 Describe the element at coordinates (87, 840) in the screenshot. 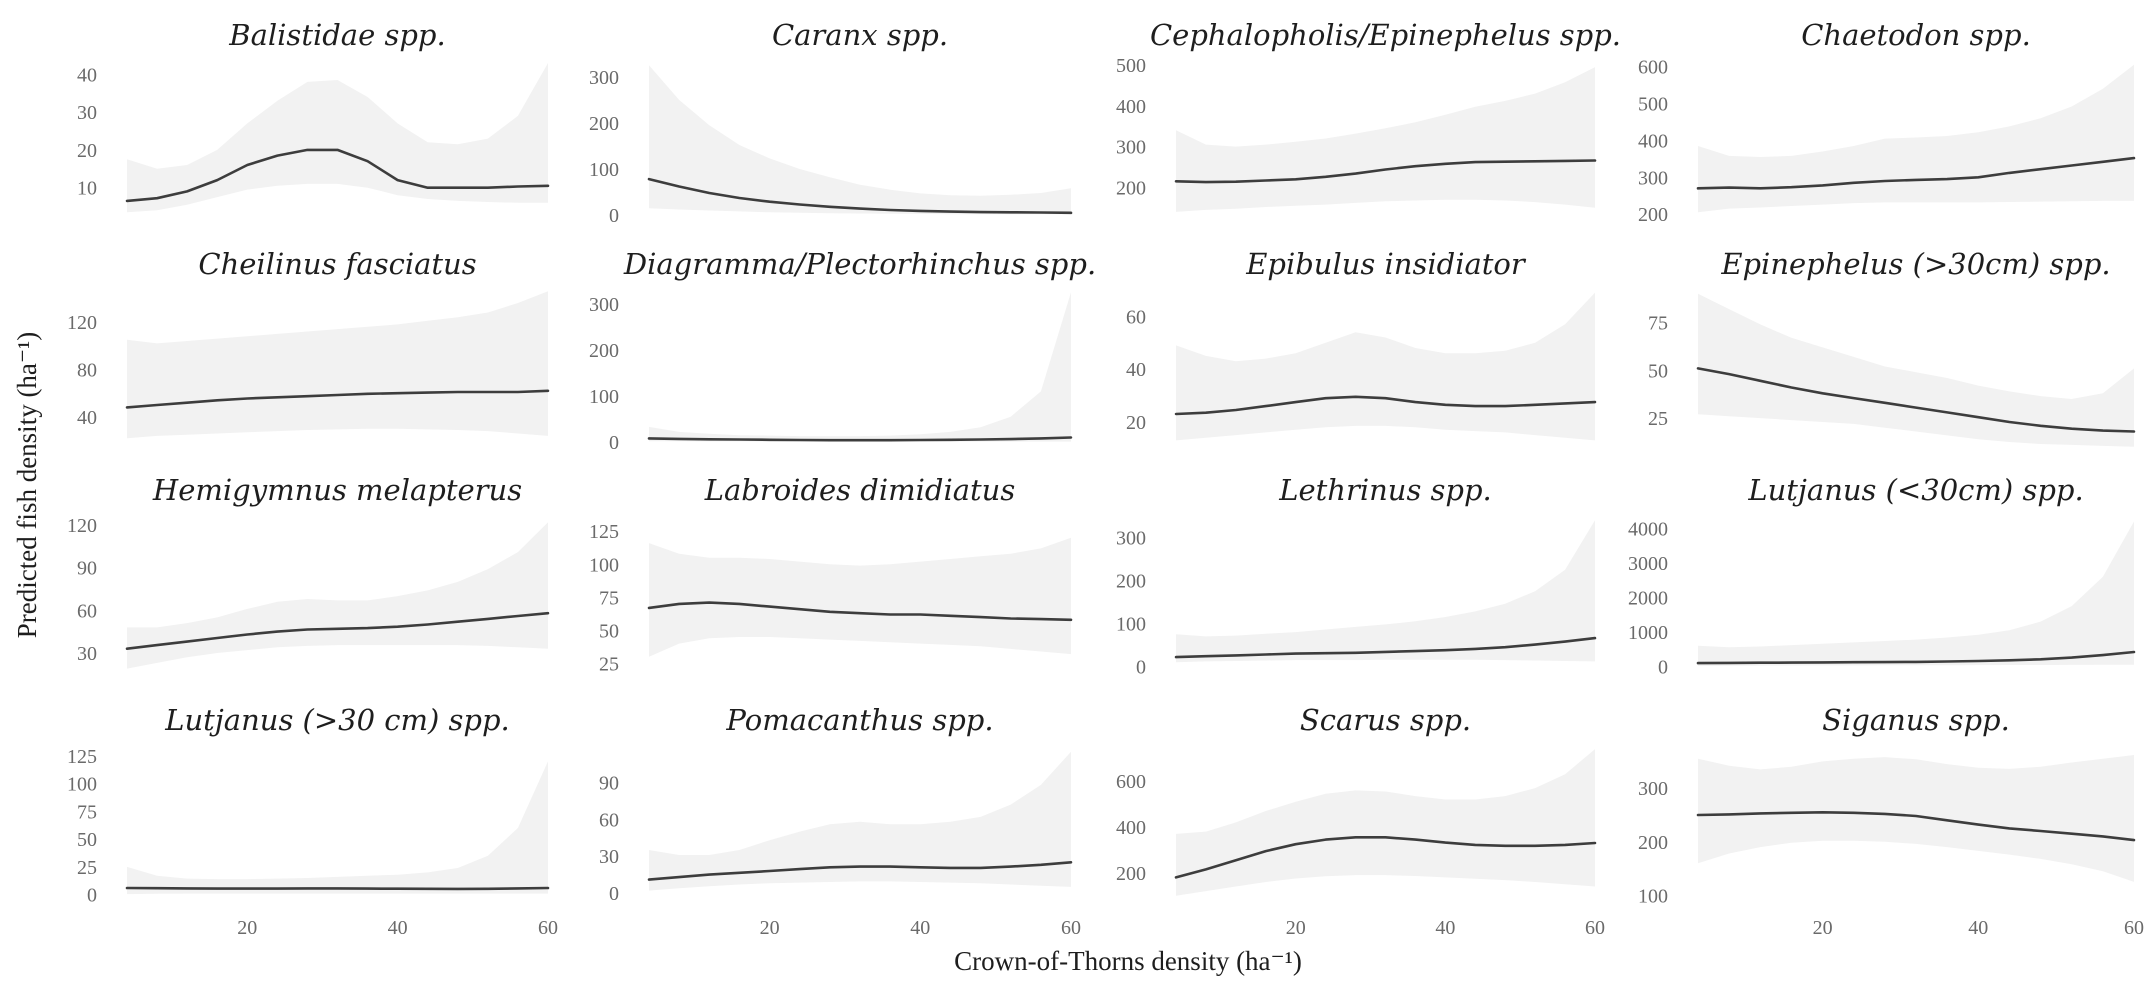

I see `y-tick-label: 50` at that location.